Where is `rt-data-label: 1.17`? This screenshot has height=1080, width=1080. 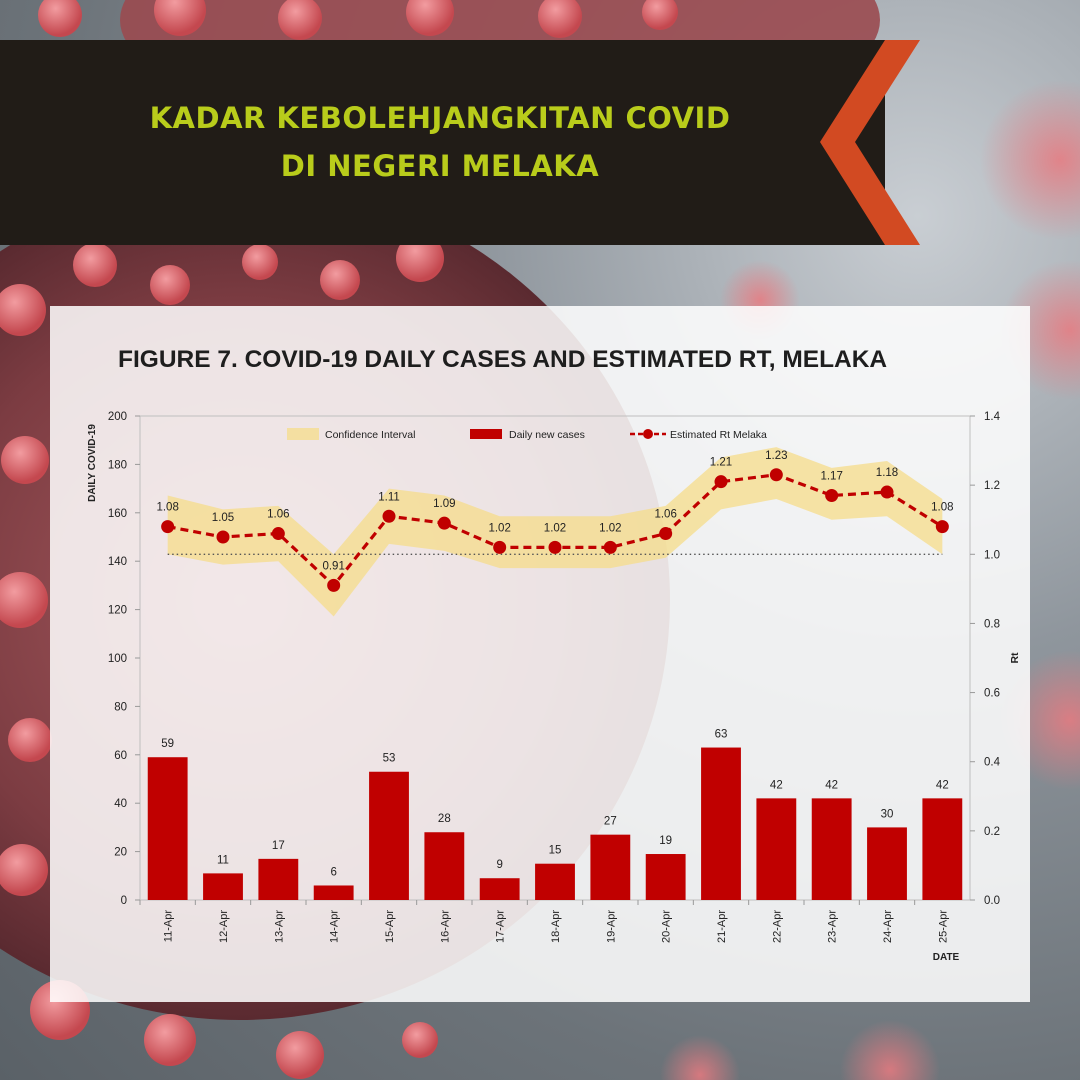 rt-data-label: 1.17 is located at coordinates (831, 477).